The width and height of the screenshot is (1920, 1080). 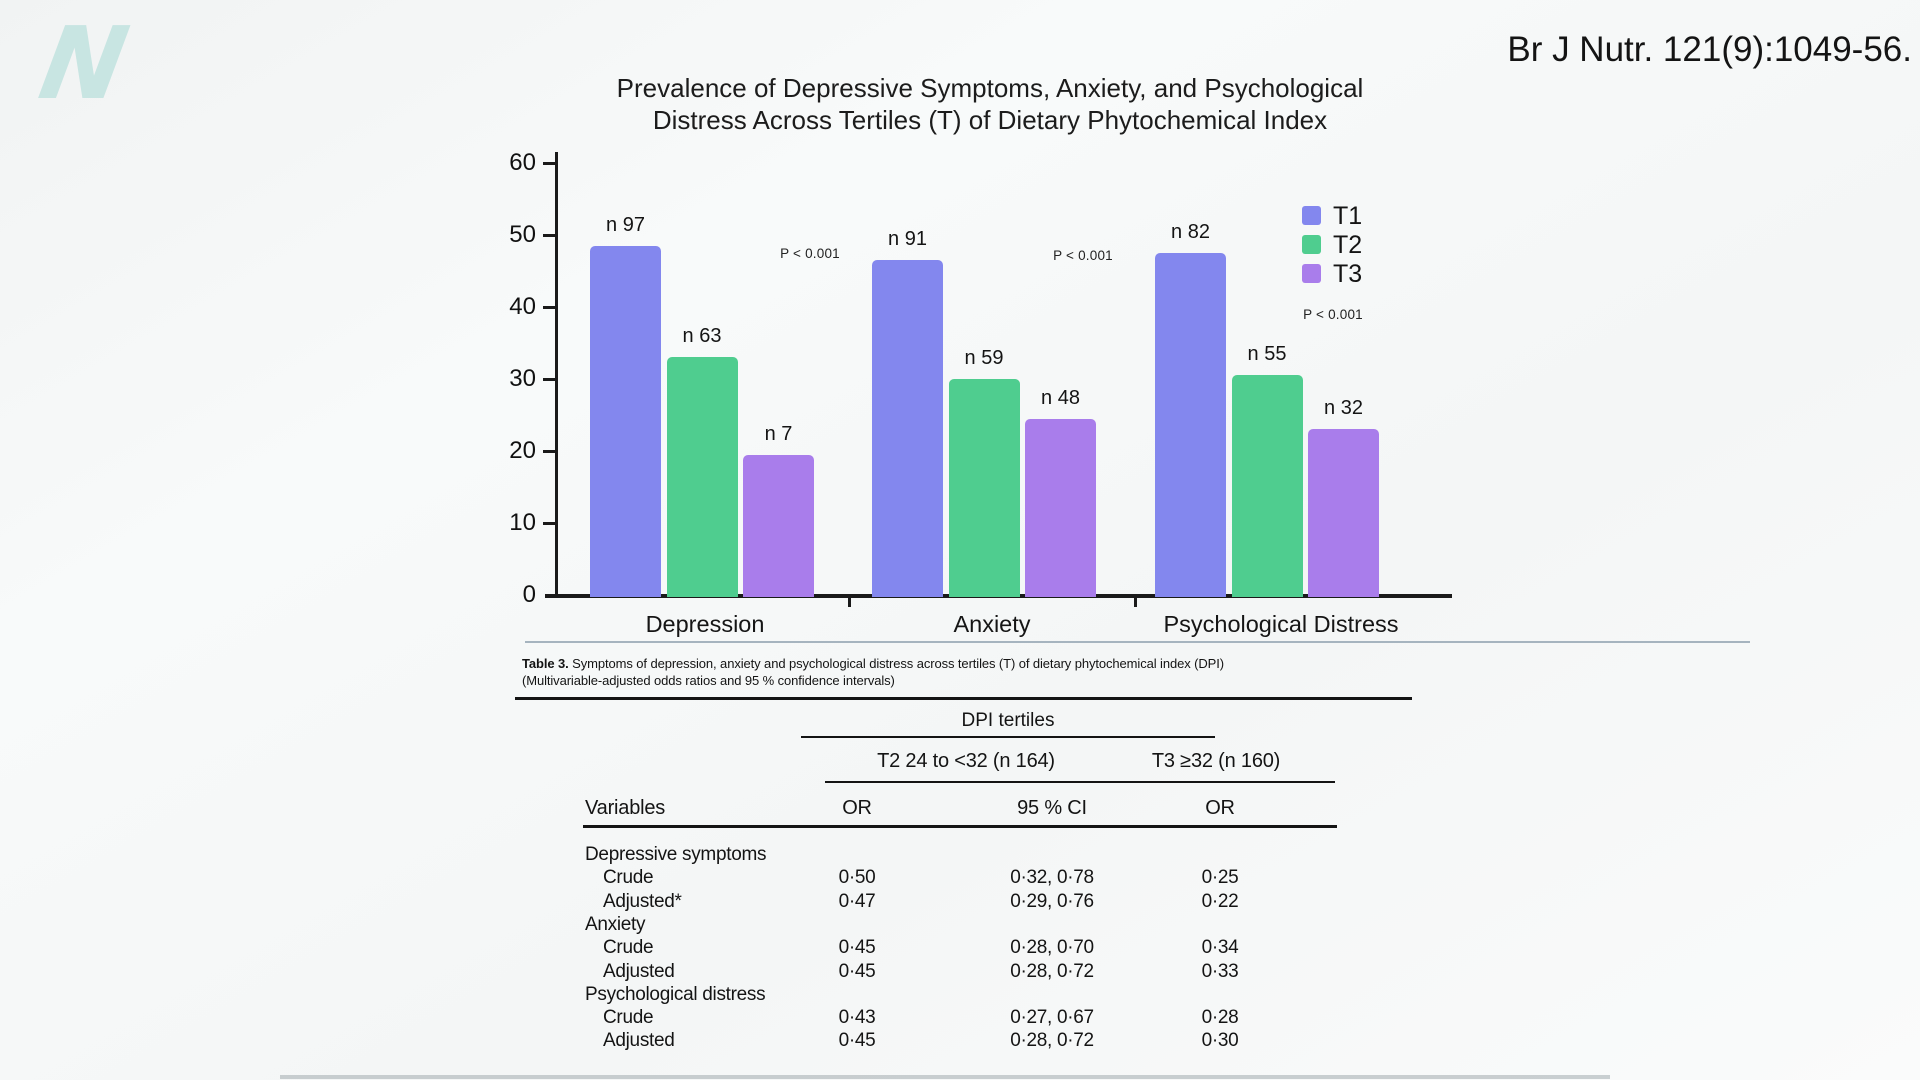 I want to click on row-or-t3: 0·34, so click(x=1220, y=948).